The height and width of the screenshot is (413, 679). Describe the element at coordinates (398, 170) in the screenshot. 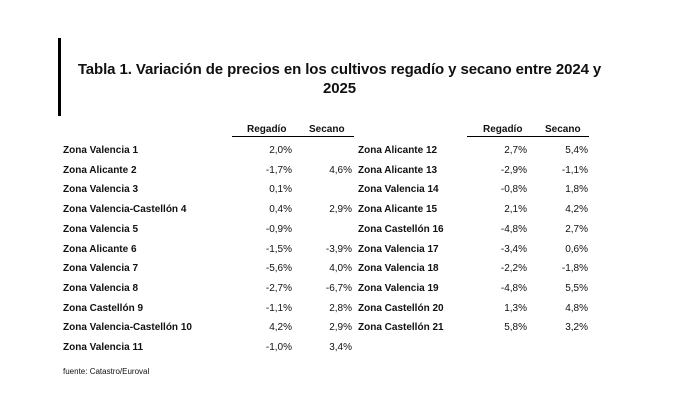

I see `zone-name: Zona Alicante 13` at that location.